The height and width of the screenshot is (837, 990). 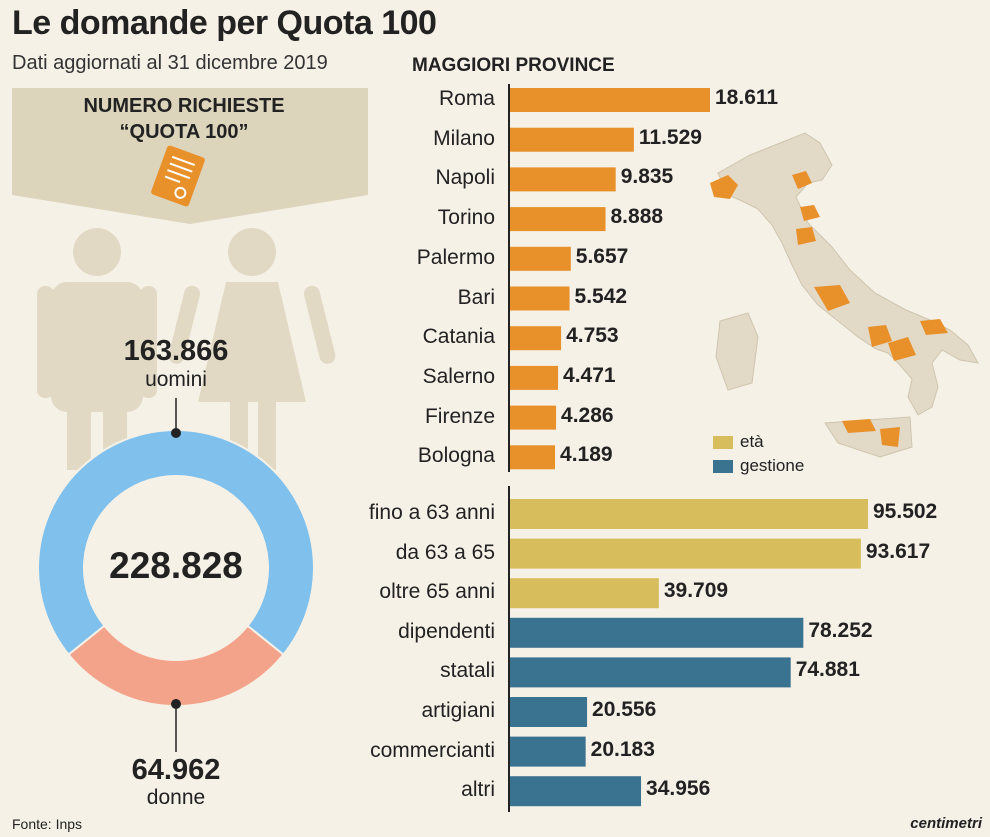 I want to click on legend-swatch-eta, so click(x=723, y=442).